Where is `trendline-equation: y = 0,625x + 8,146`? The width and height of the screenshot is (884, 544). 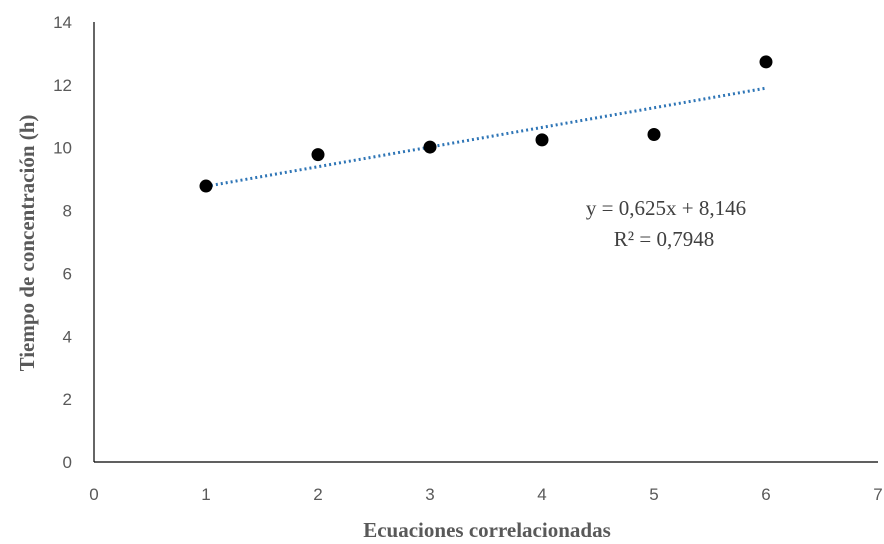
trendline-equation: y = 0,625x + 8,146 is located at coordinates (666, 208).